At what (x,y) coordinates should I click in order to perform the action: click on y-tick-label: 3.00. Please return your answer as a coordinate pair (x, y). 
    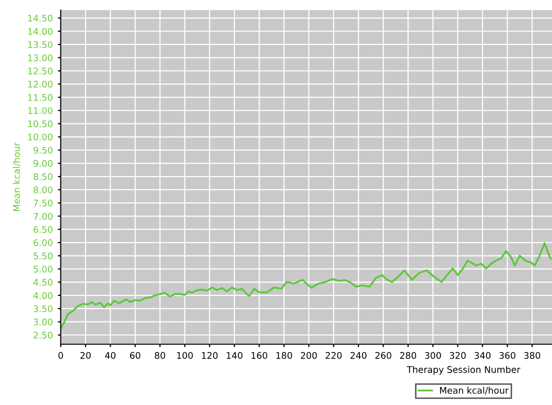
    Looking at the image, I should click on (43, 322).